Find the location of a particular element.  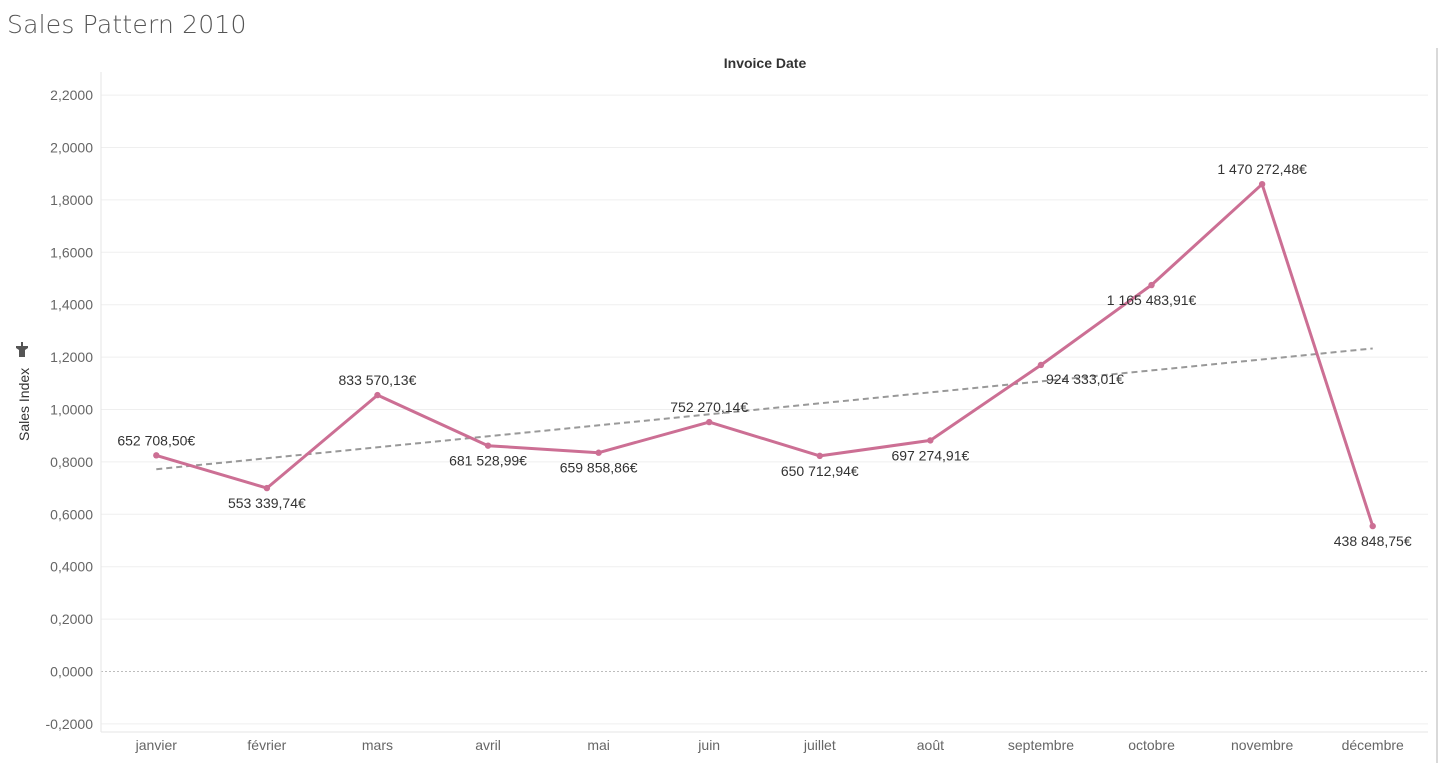

y-tick-label: 0,6000 is located at coordinates (71, 514).